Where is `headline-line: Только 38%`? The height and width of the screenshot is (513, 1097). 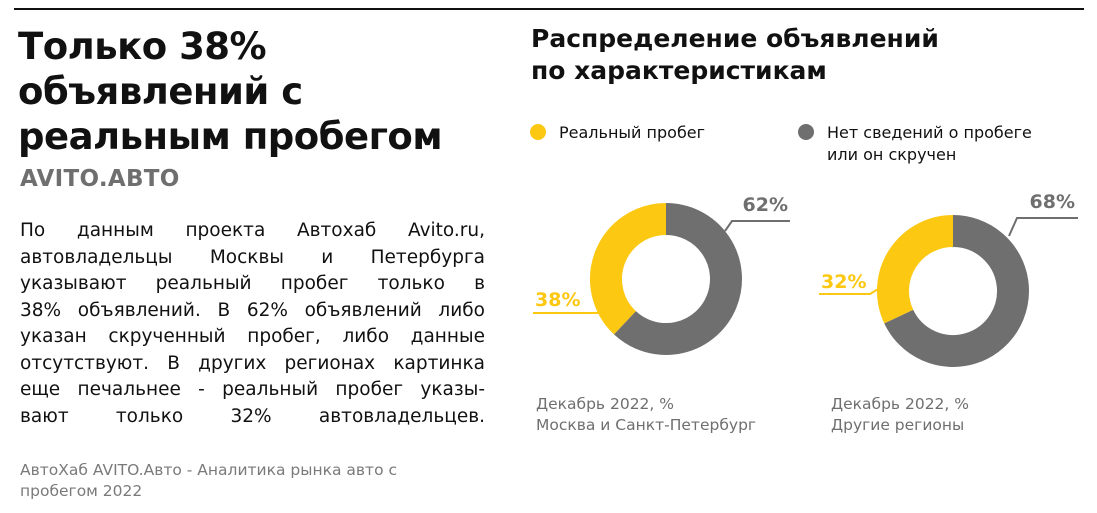
headline-line: Только 38% is located at coordinates (142, 46).